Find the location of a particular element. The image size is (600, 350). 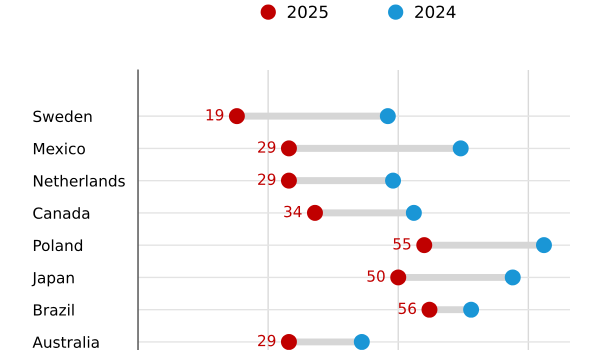

y-tick-label: Canada is located at coordinates (61, 213).